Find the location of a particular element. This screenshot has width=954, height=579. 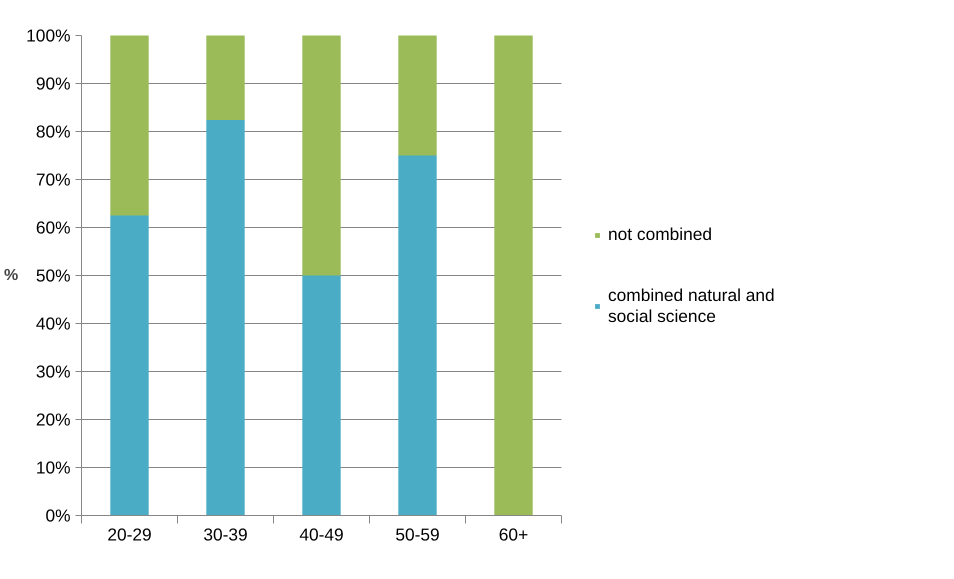

y-tick-label: 90% is located at coordinates (53, 84).